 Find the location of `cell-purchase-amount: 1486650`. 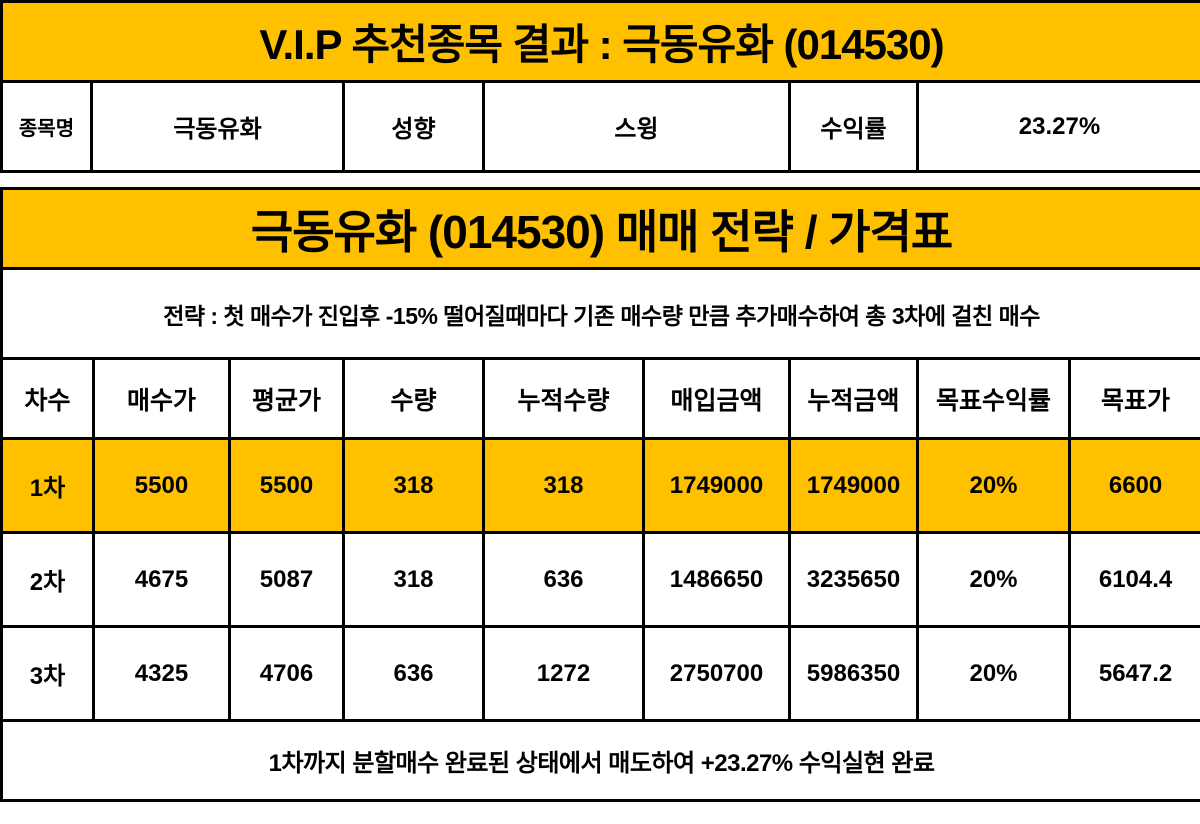

cell-purchase-amount: 1486650 is located at coordinates (716, 579).